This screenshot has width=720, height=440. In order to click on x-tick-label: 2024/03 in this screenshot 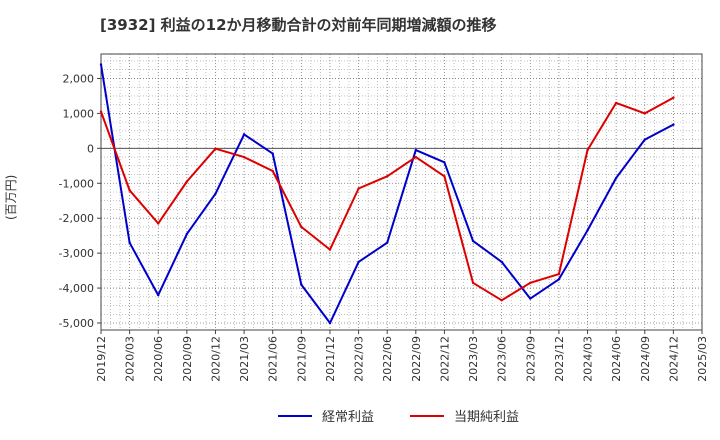, I will do `click(588, 359)`.